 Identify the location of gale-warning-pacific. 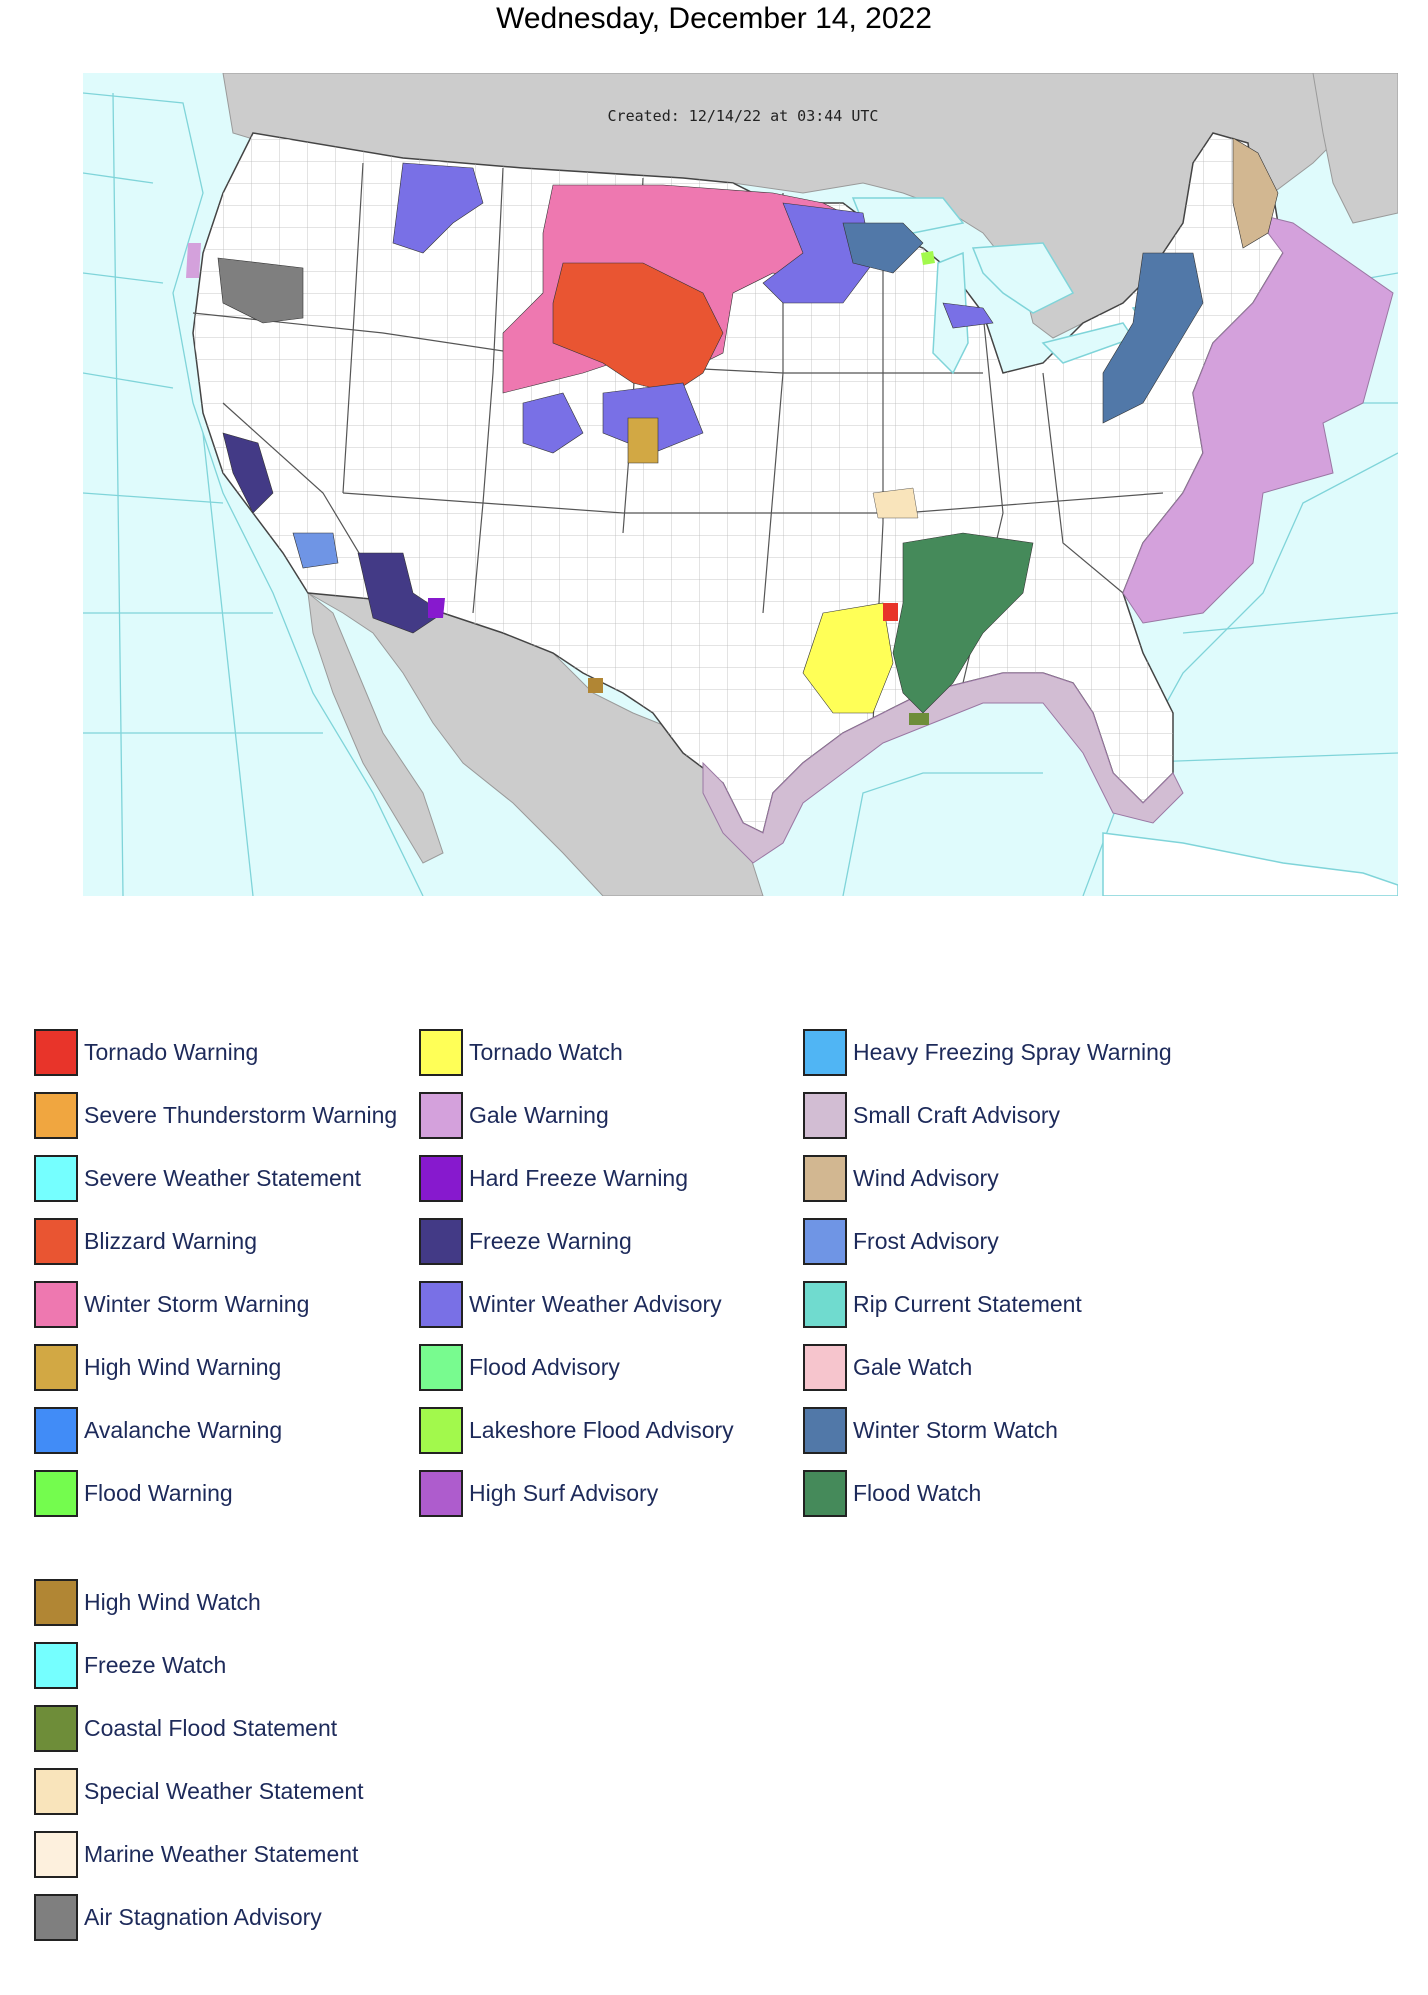
(193, 260).